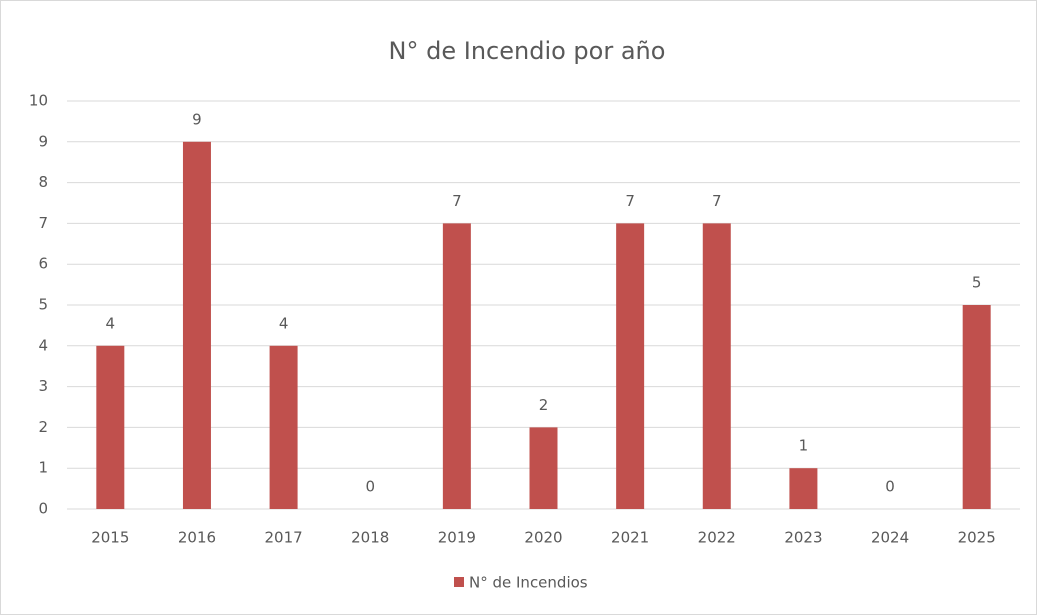 This screenshot has height=615, width=1037. I want to click on x-tick-label: 2019, so click(457, 538).